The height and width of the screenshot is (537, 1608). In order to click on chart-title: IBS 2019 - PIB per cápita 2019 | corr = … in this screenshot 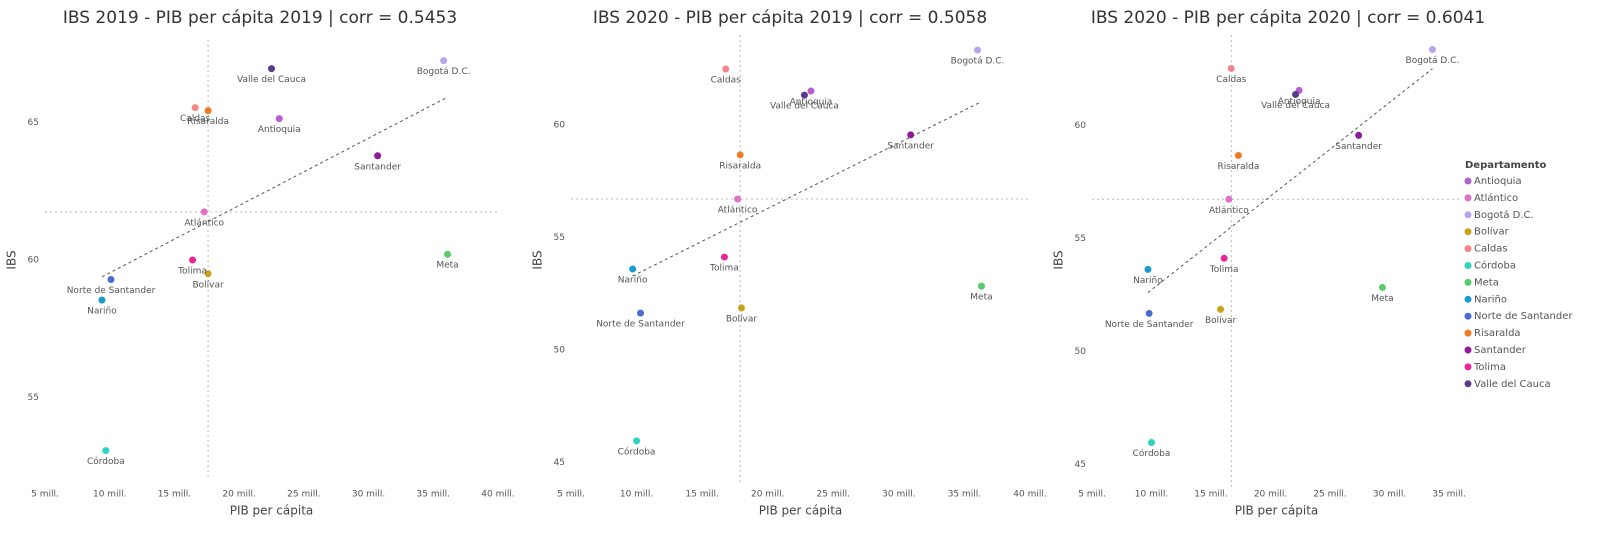, I will do `click(260, 18)`.